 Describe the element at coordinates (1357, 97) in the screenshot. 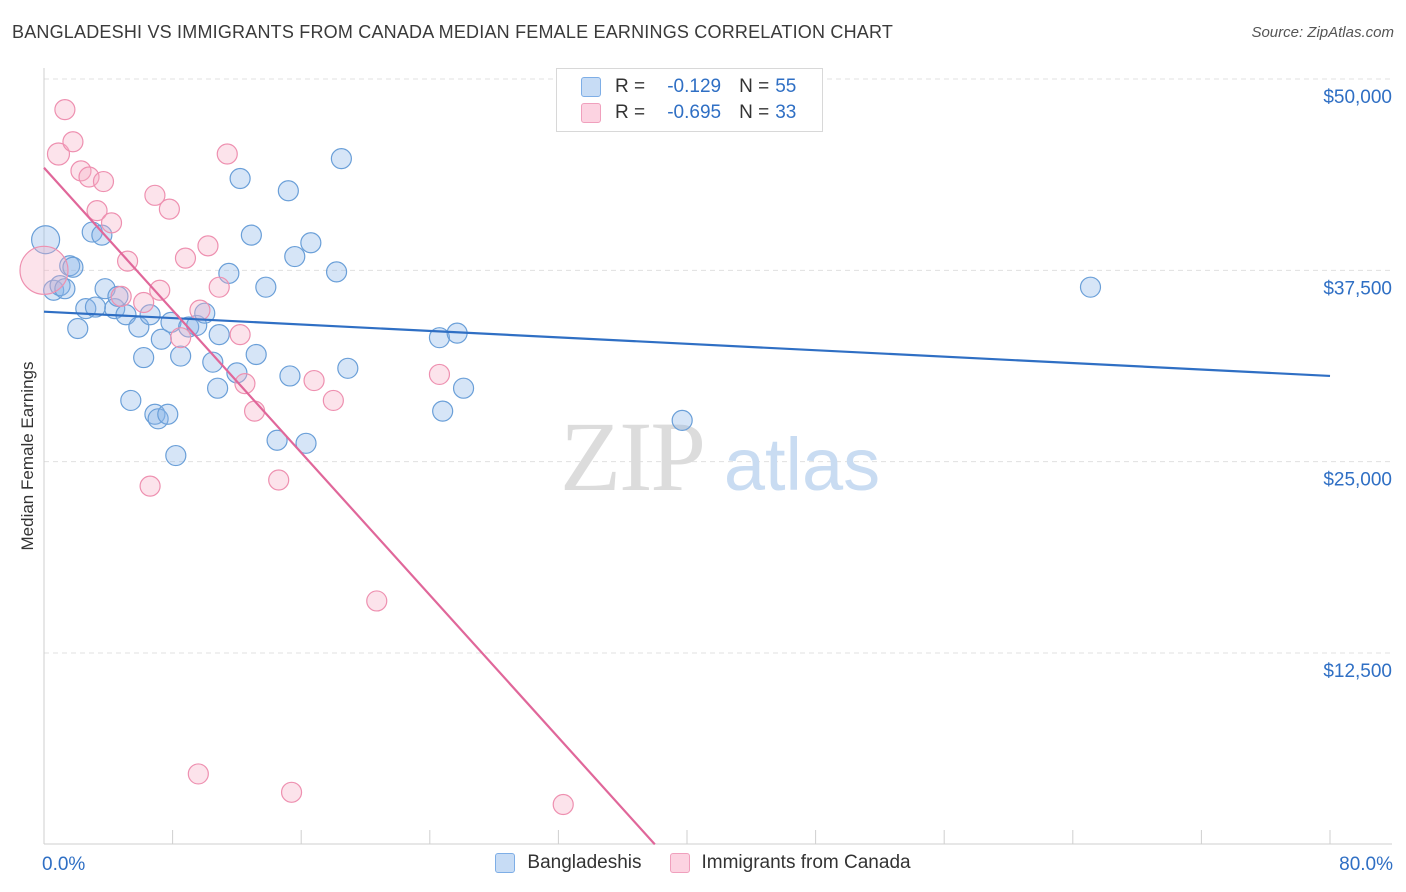

I see `y-tick-label: $50,000` at that location.